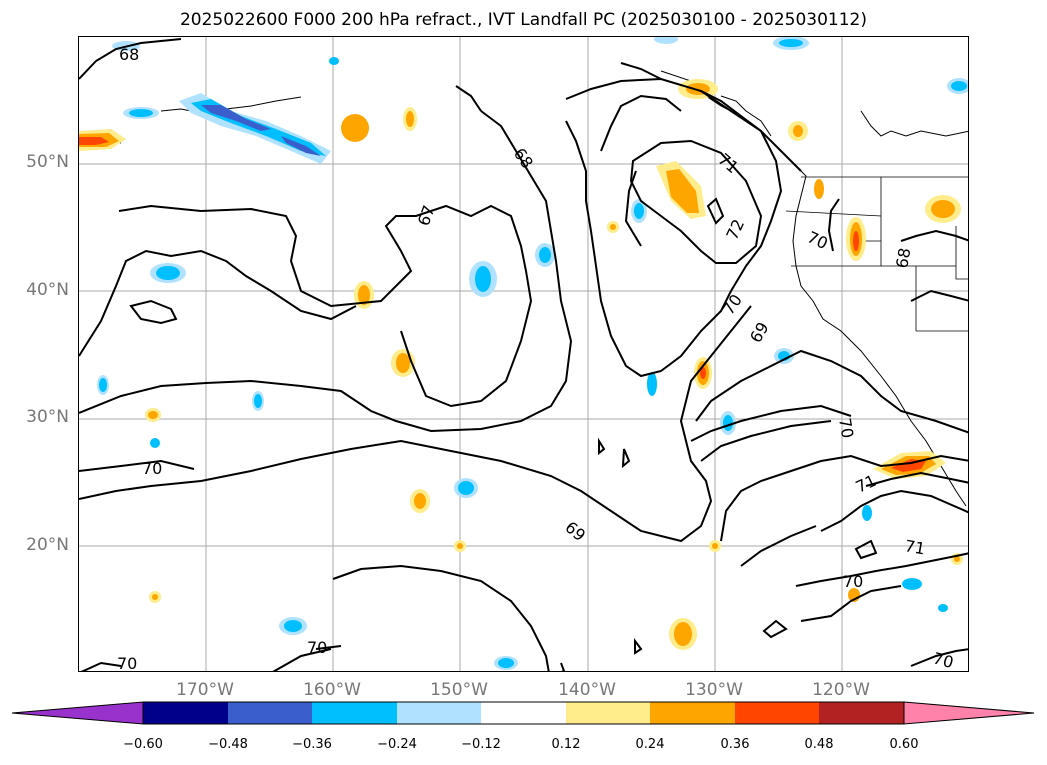 The height and width of the screenshot is (765, 1047). Describe the element at coordinates (566, 744) in the screenshot. I see `colorbar-tick: 0.12` at that location.